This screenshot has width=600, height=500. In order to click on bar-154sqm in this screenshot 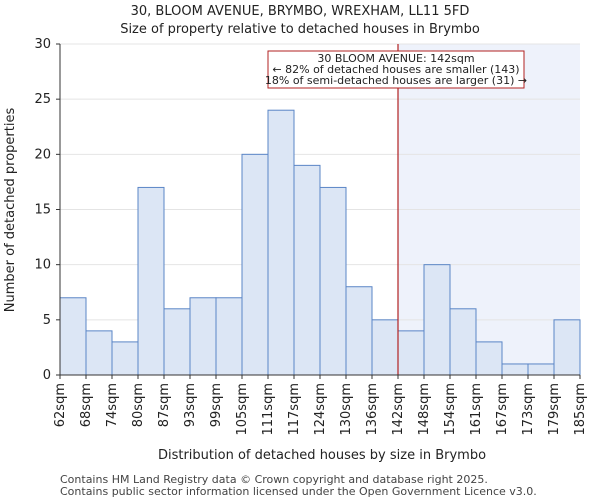, I will do `click(463, 342)`.